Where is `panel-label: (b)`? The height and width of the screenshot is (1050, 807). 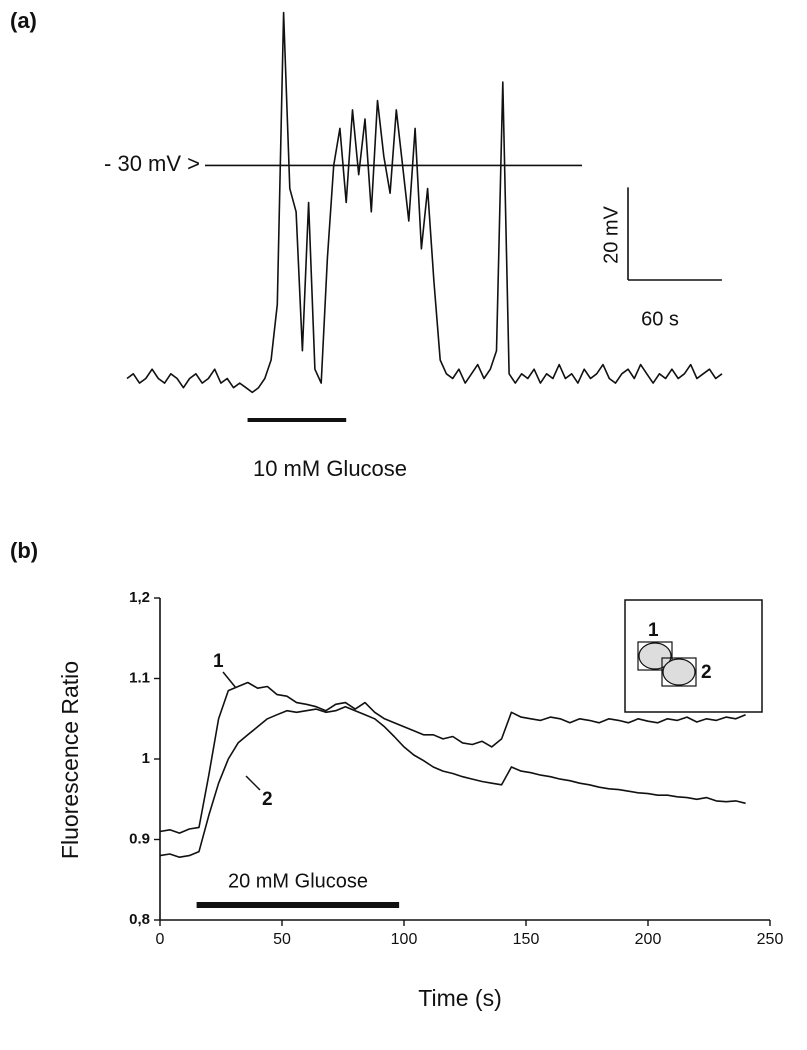 panel-label: (b) is located at coordinates (24, 550).